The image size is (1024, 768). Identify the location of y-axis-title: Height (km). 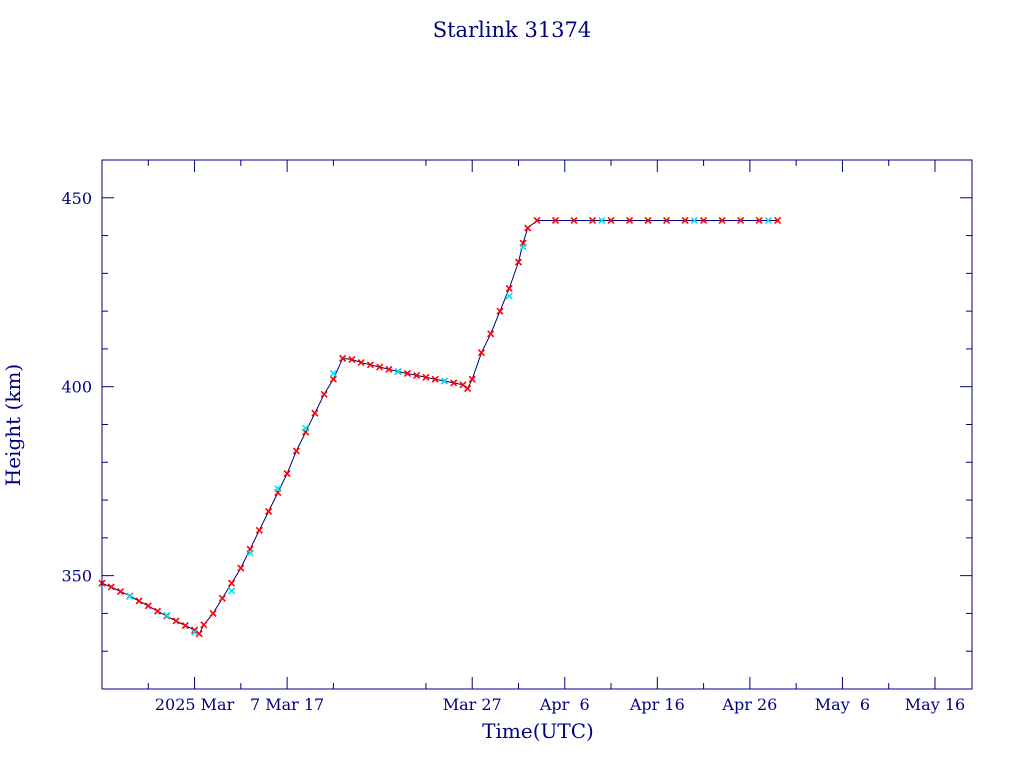
(13, 425).